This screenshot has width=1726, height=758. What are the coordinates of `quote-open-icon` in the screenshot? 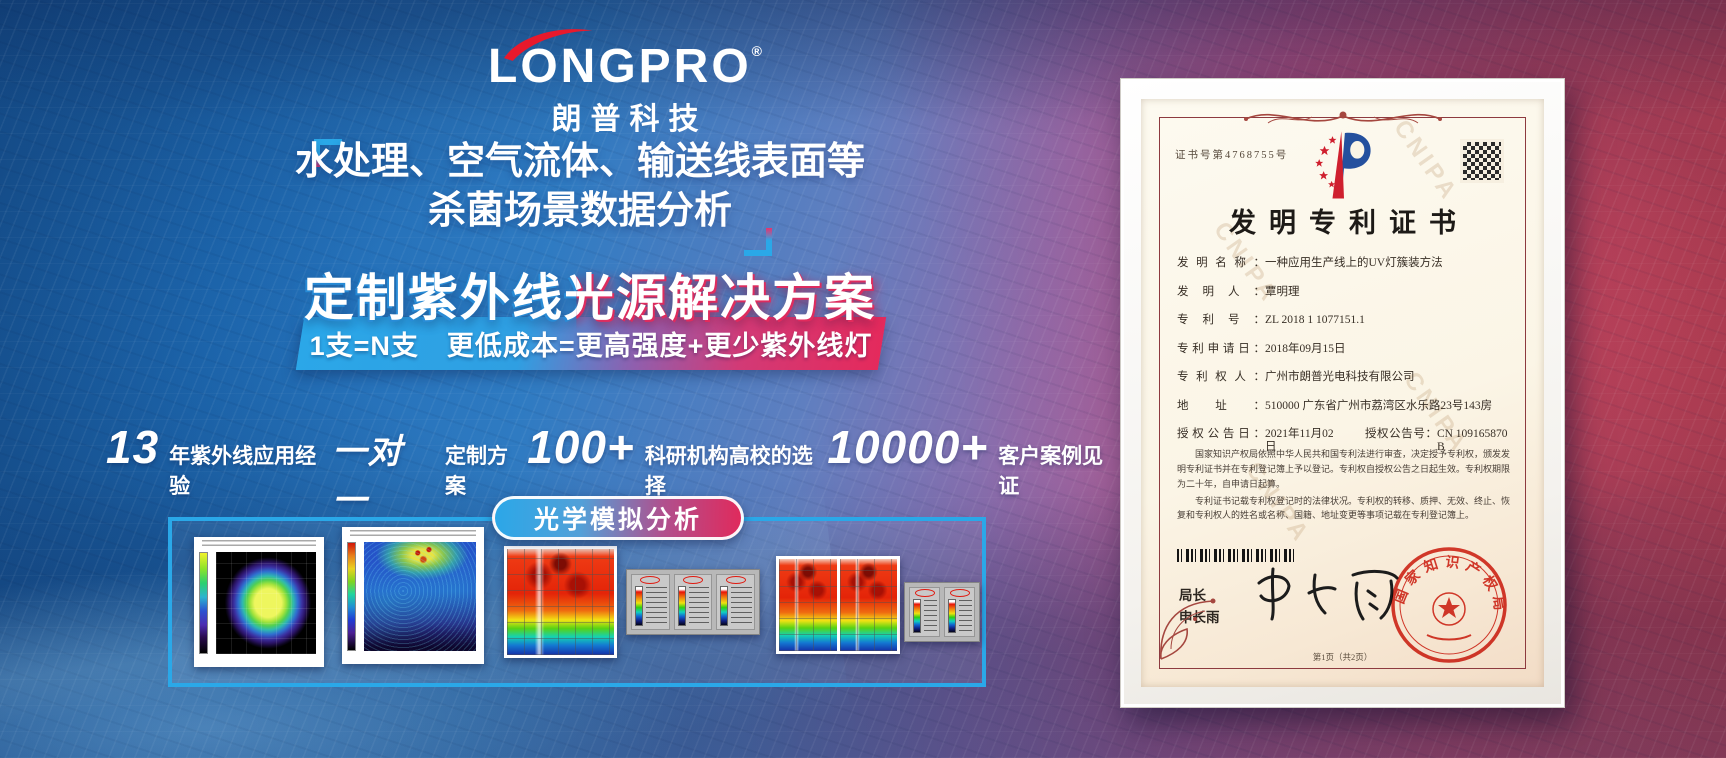 It's located at (329, 154).